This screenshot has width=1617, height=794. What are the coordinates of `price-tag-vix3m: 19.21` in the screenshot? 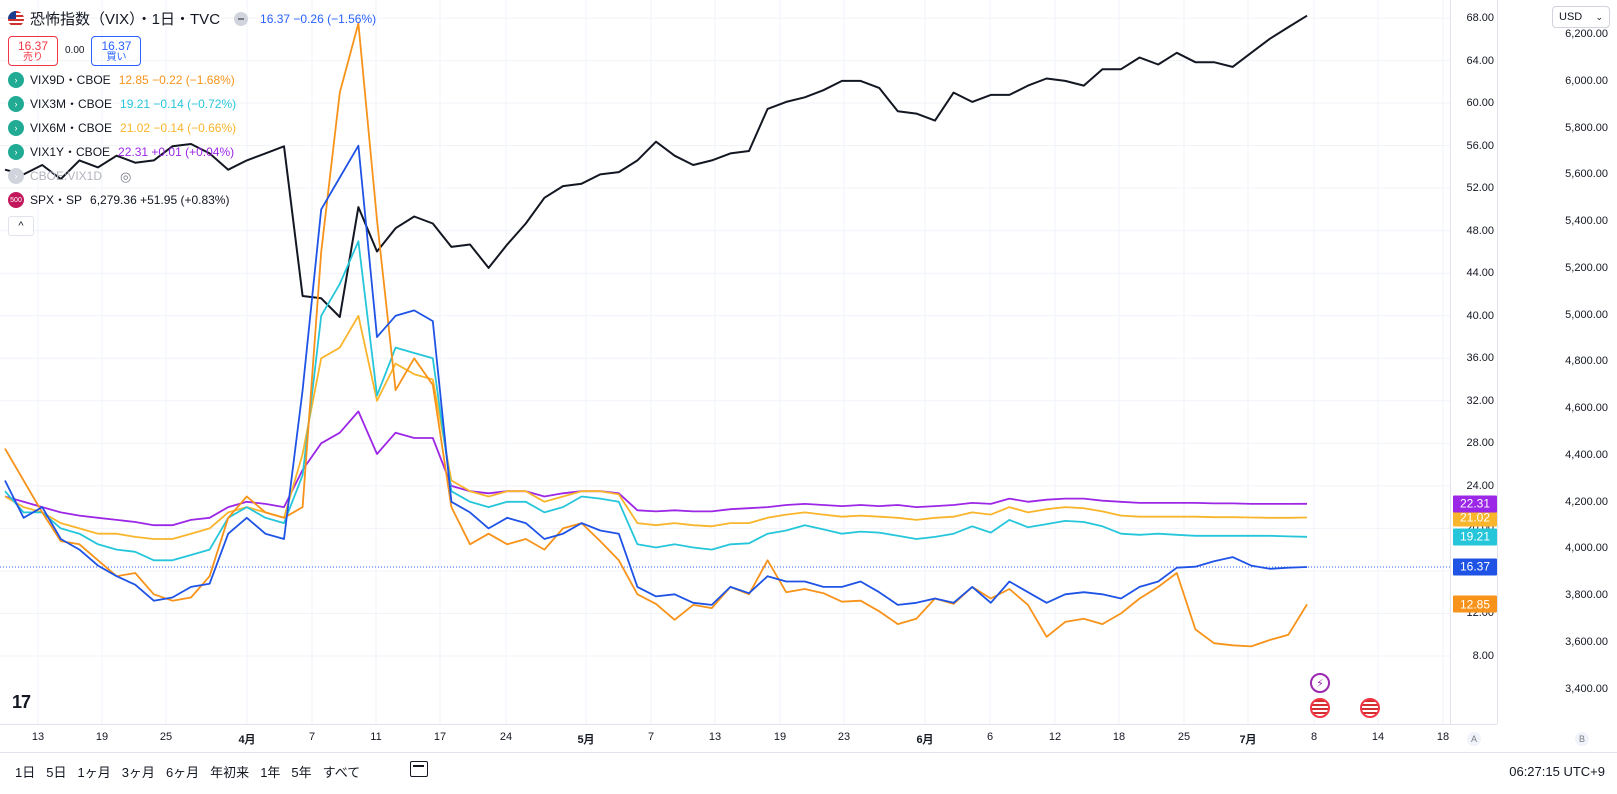 It's located at (1475, 537).